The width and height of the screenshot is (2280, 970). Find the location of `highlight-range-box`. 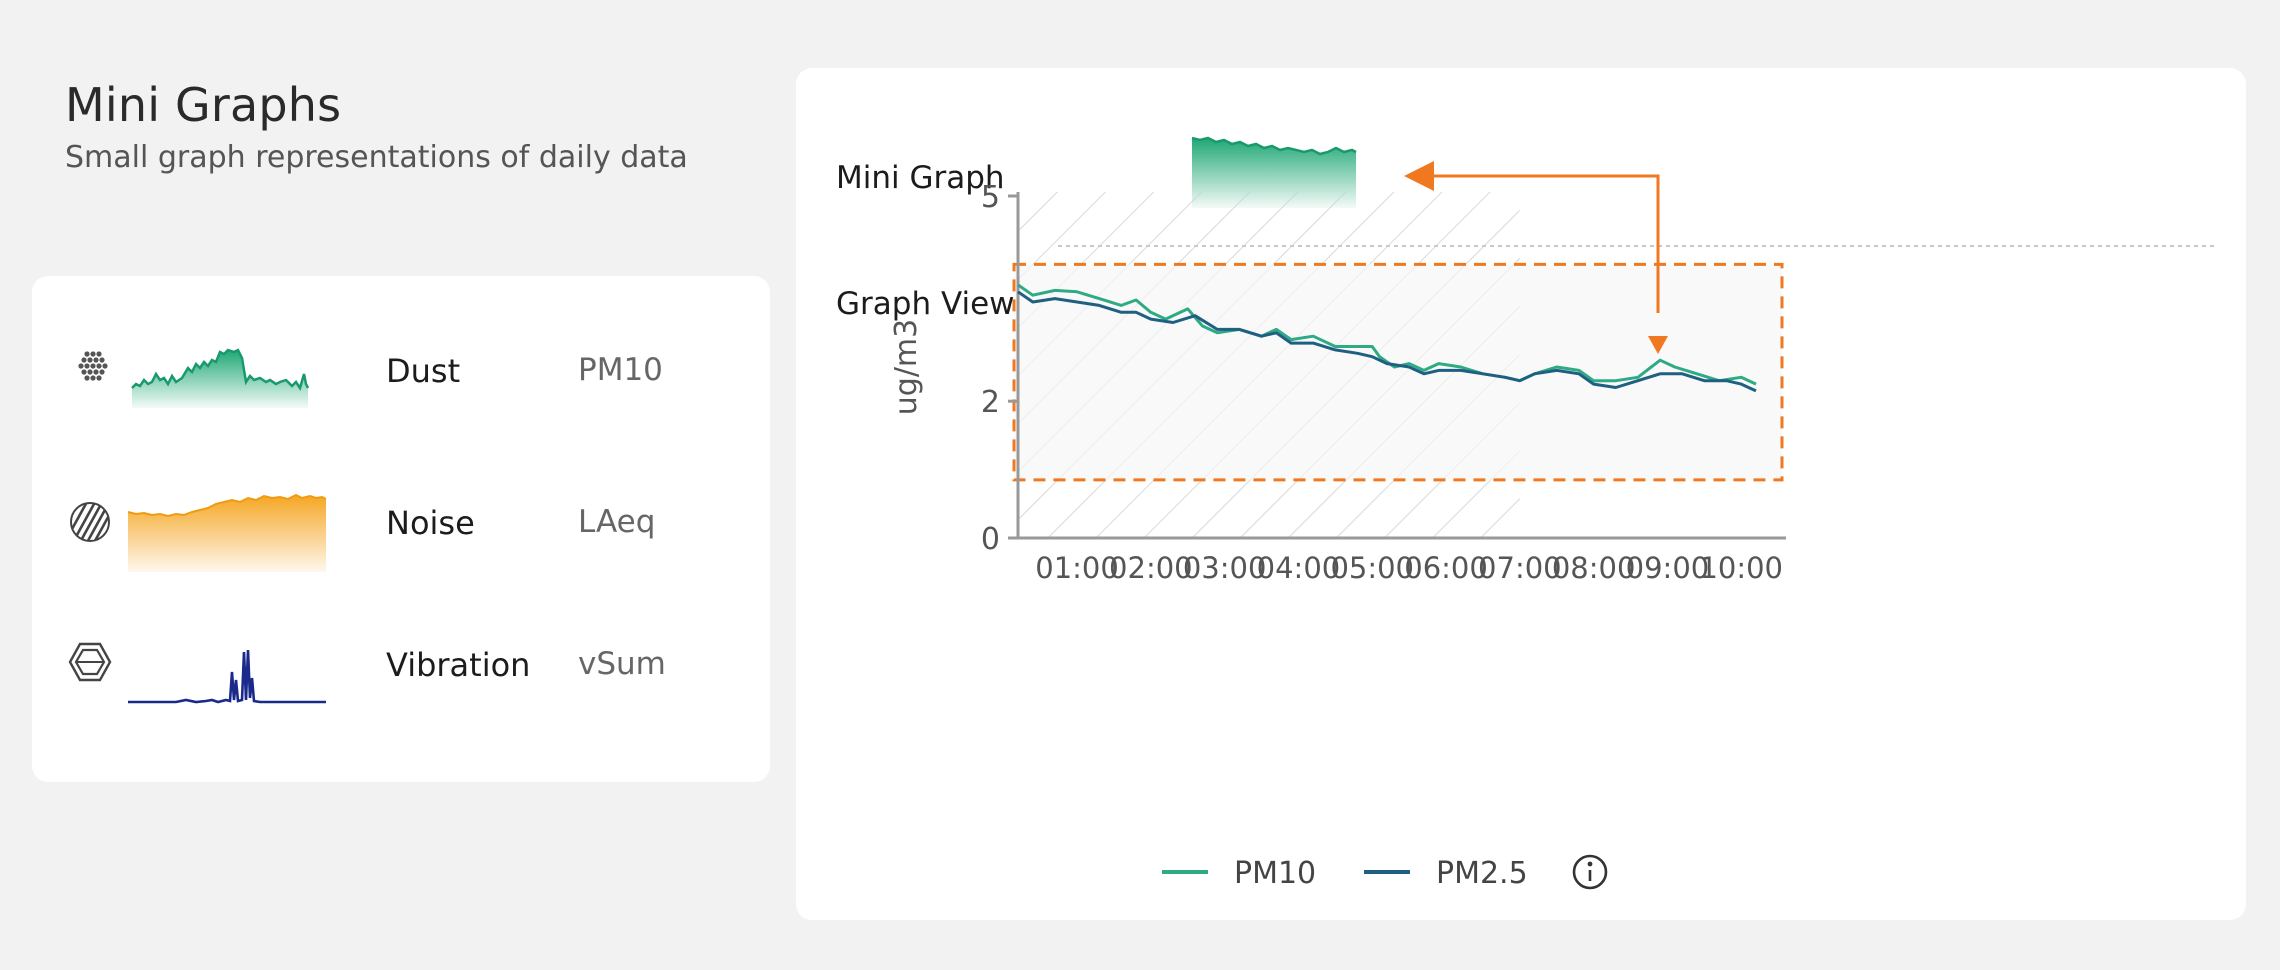

highlight-range-box is located at coordinates (1398, 372).